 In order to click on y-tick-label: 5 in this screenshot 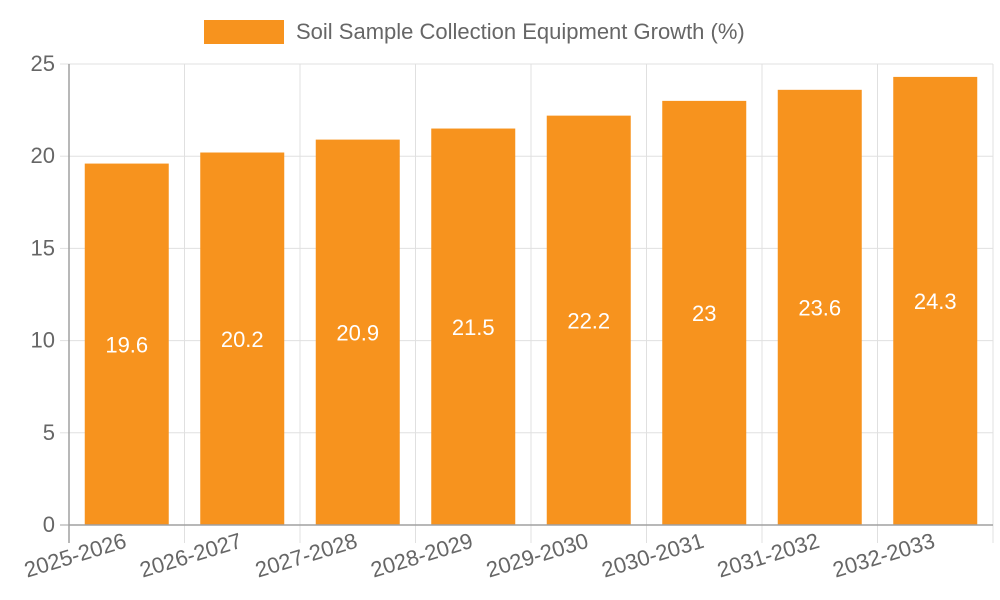, I will do `click(49, 432)`.